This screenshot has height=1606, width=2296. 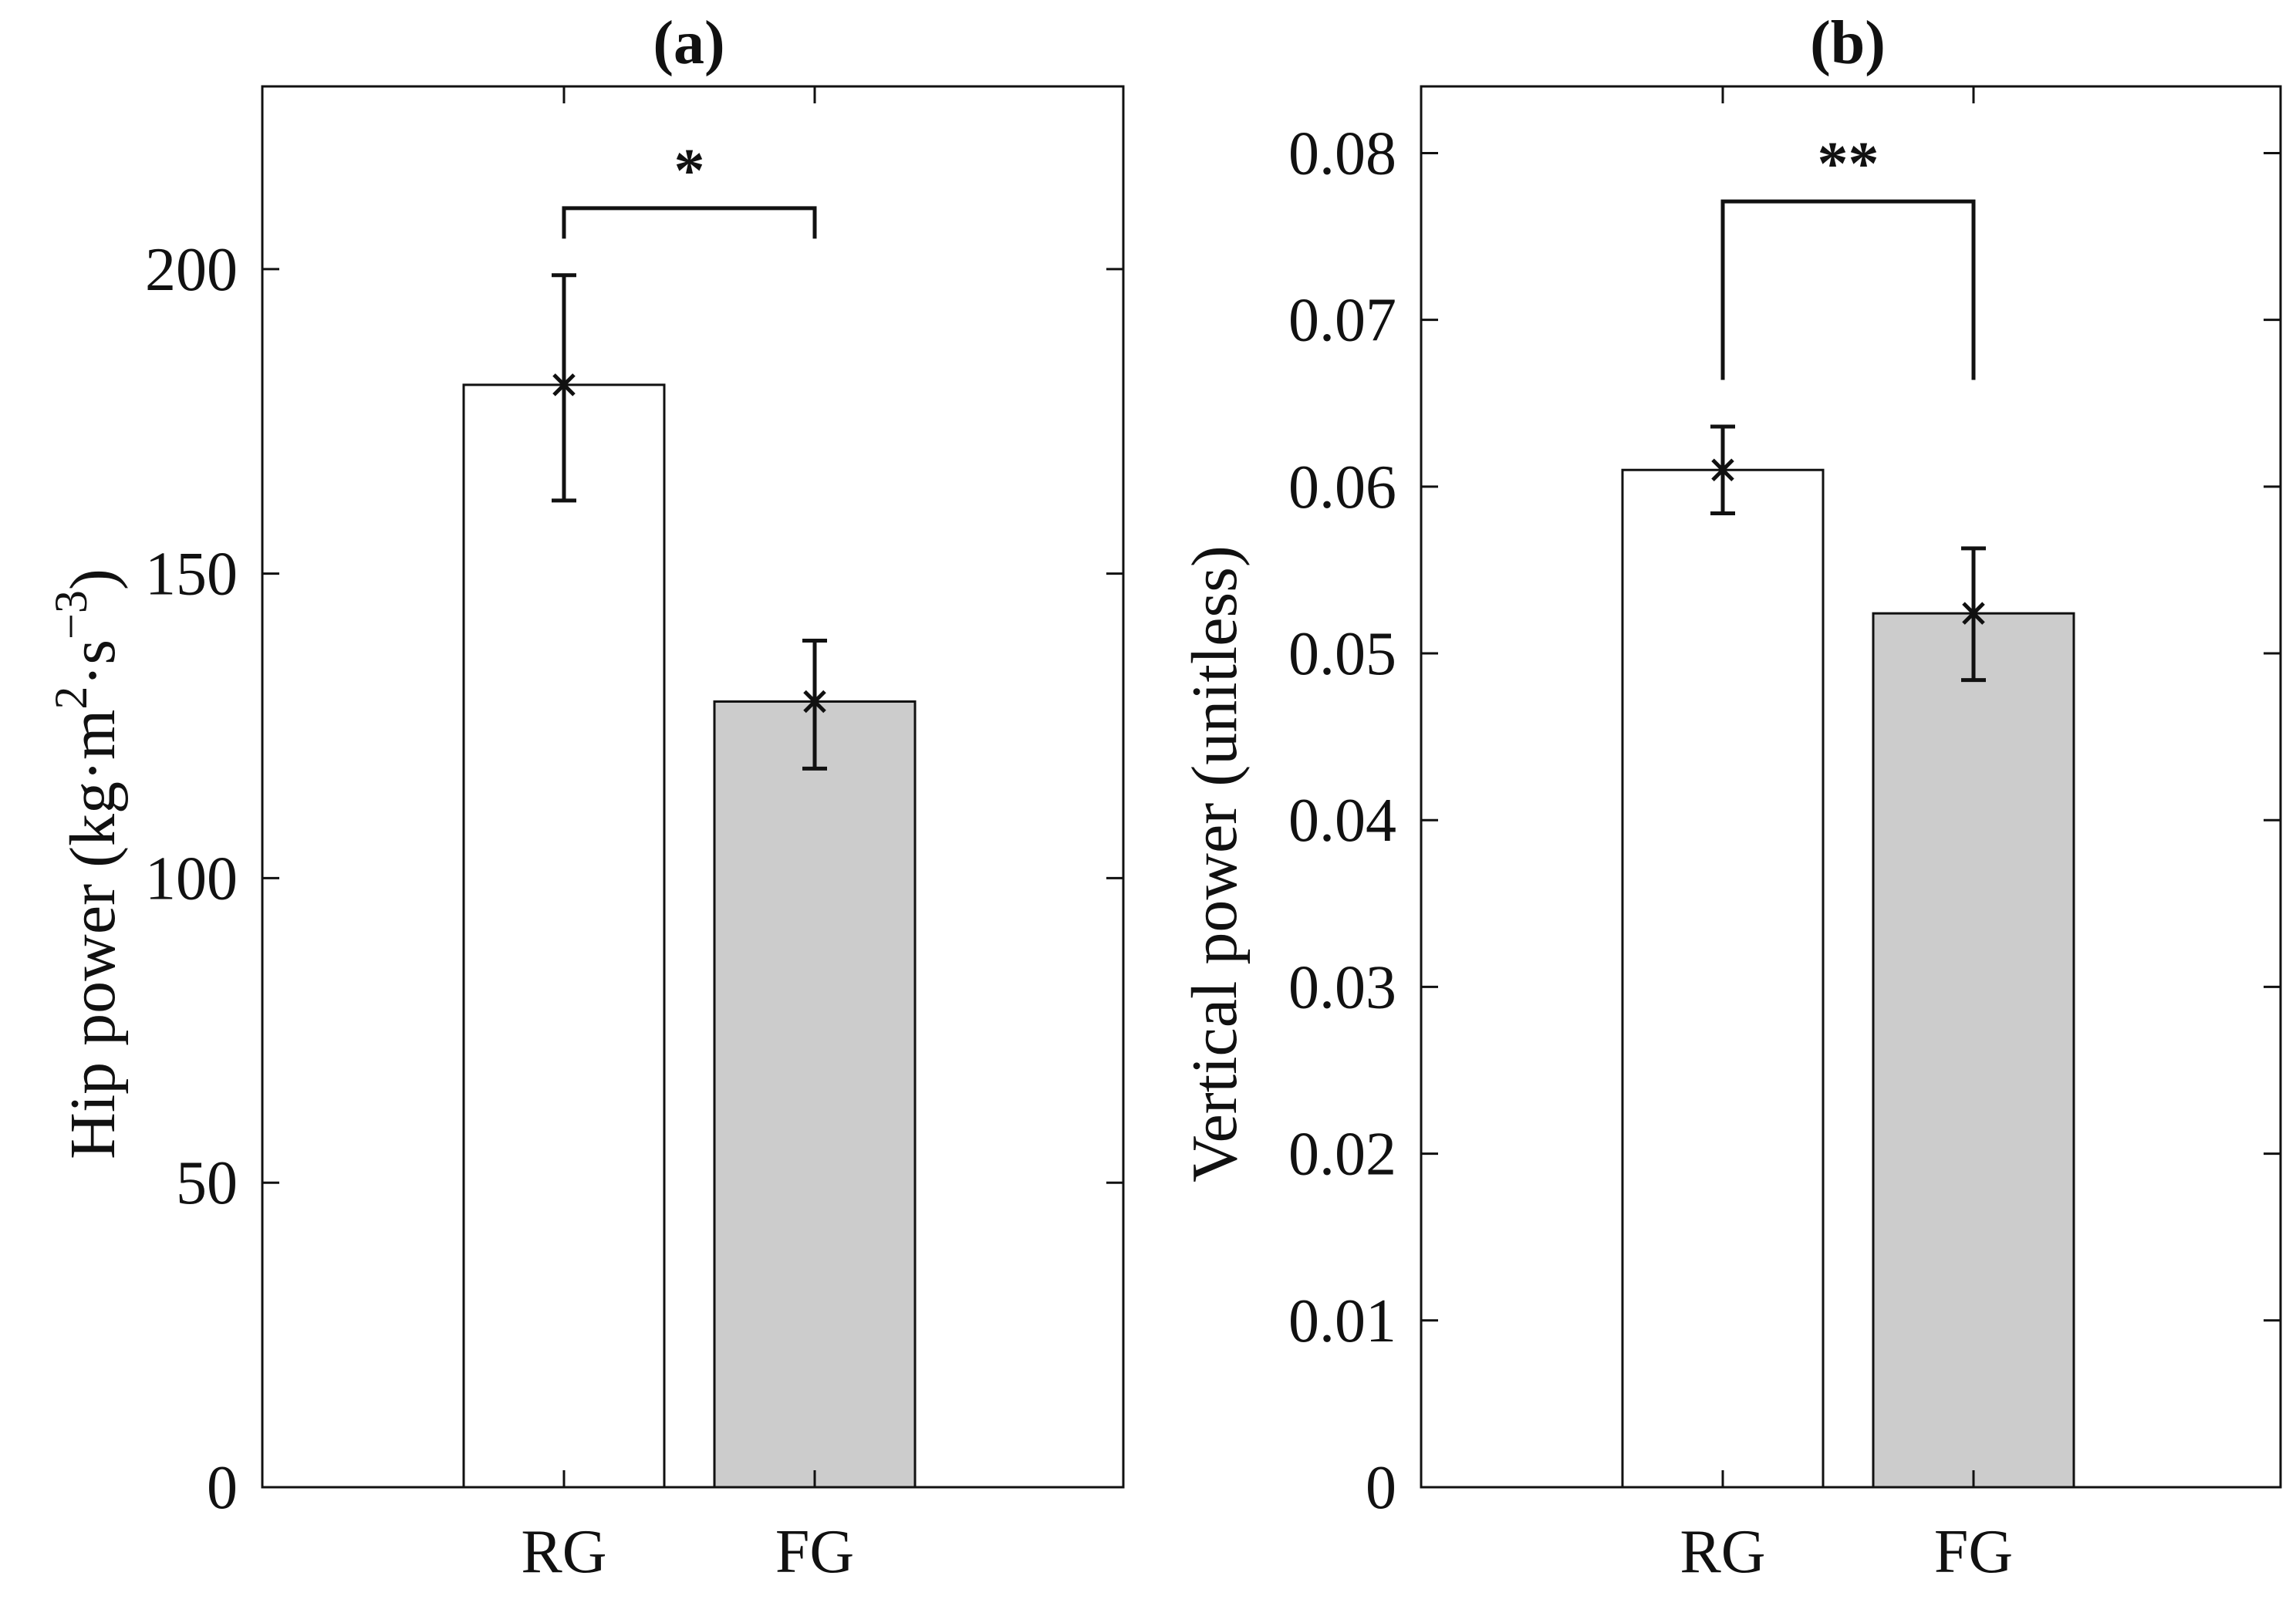 What do you see at coordinates (689, 171) in the screenshot?
I see `significance-label: *` at bounding box center [689, 171].